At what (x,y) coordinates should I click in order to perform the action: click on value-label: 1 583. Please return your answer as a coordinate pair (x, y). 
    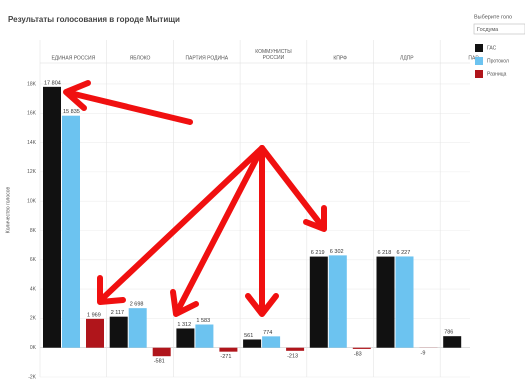
    Looking at the image, I should click on (203, 321).